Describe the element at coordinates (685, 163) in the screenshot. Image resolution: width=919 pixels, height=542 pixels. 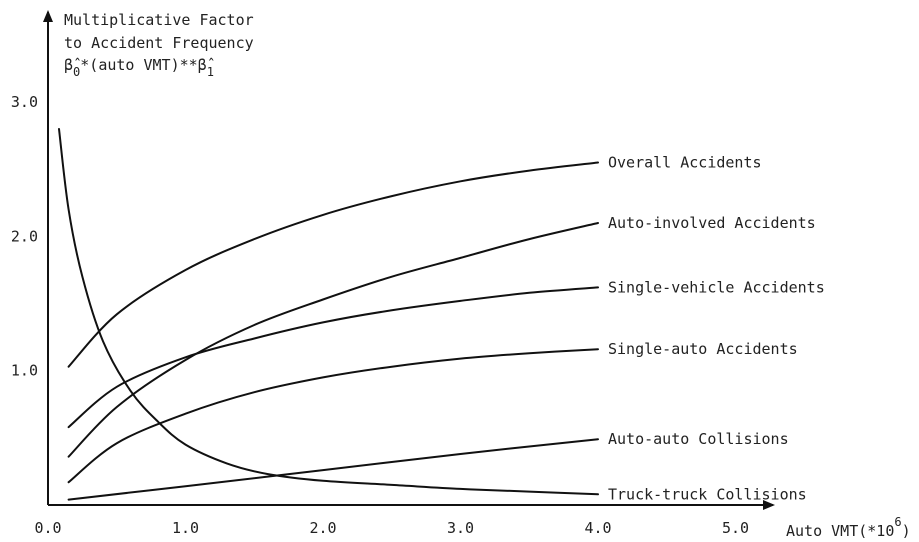
I see `series-label-overall-accidents: Overall Accidents` at that location.